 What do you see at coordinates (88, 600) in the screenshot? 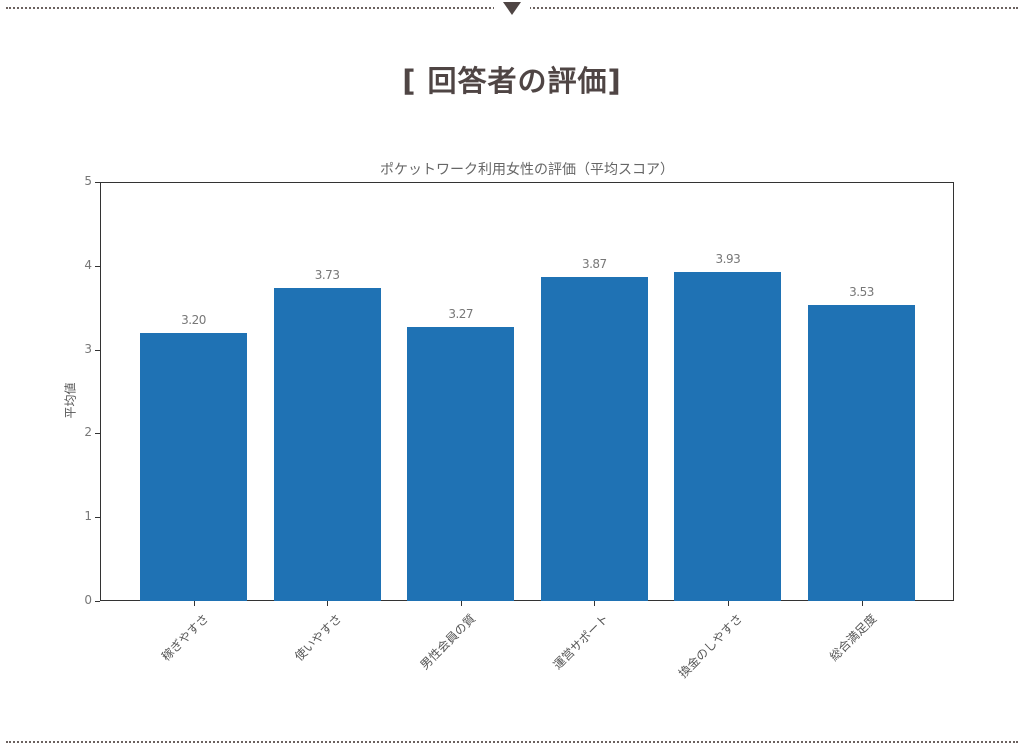
I see `y-tick-label: 0` at bounding box center [88, 600].